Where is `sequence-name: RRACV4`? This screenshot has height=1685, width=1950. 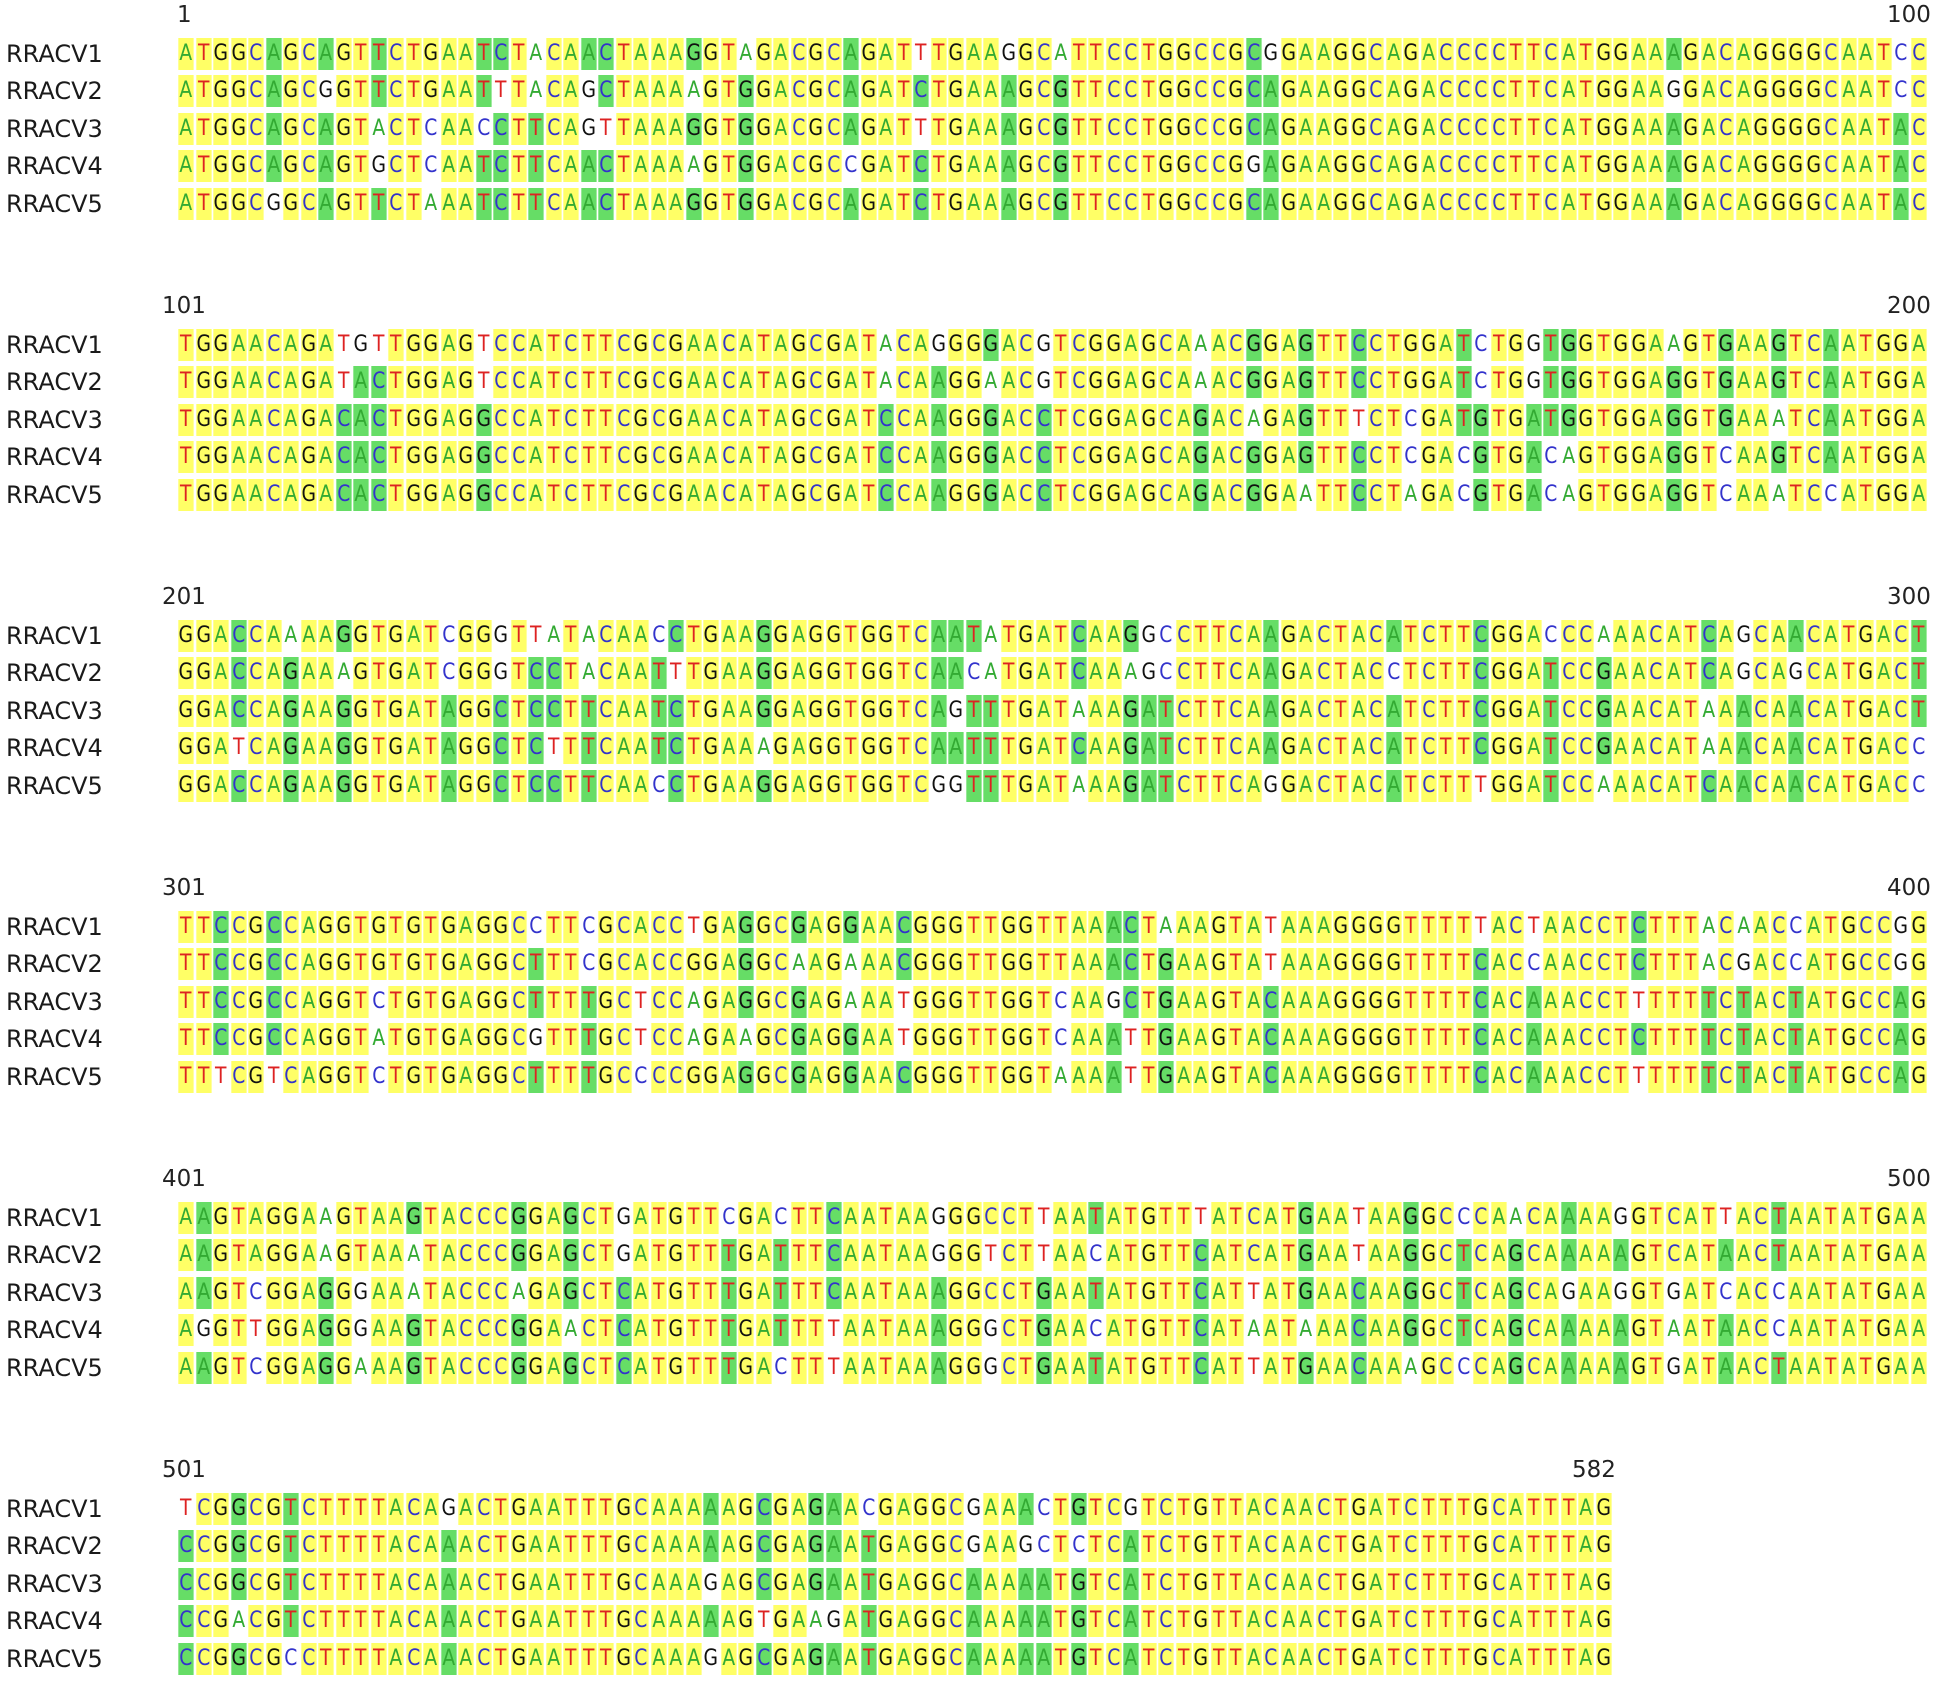
sequence-name: RRACV4 is located at coordinates (54, 166).